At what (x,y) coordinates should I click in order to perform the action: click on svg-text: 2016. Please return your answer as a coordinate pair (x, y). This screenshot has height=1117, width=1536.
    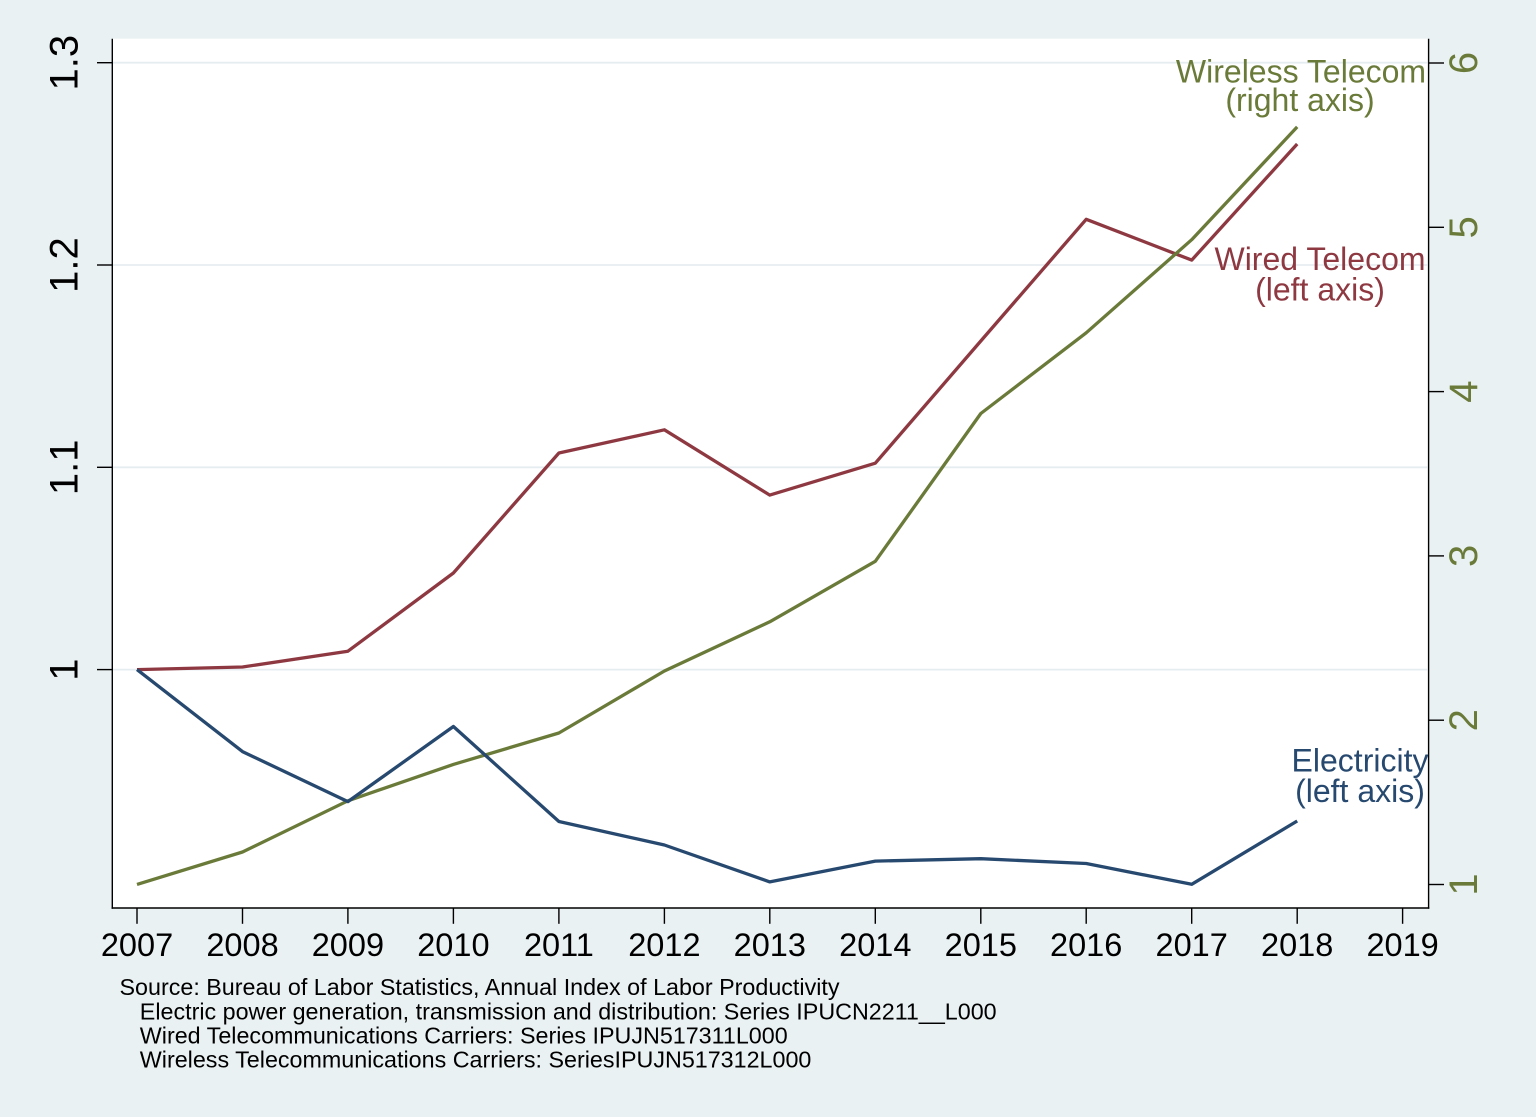
    Looking at the image, I should click on (1086, 945).